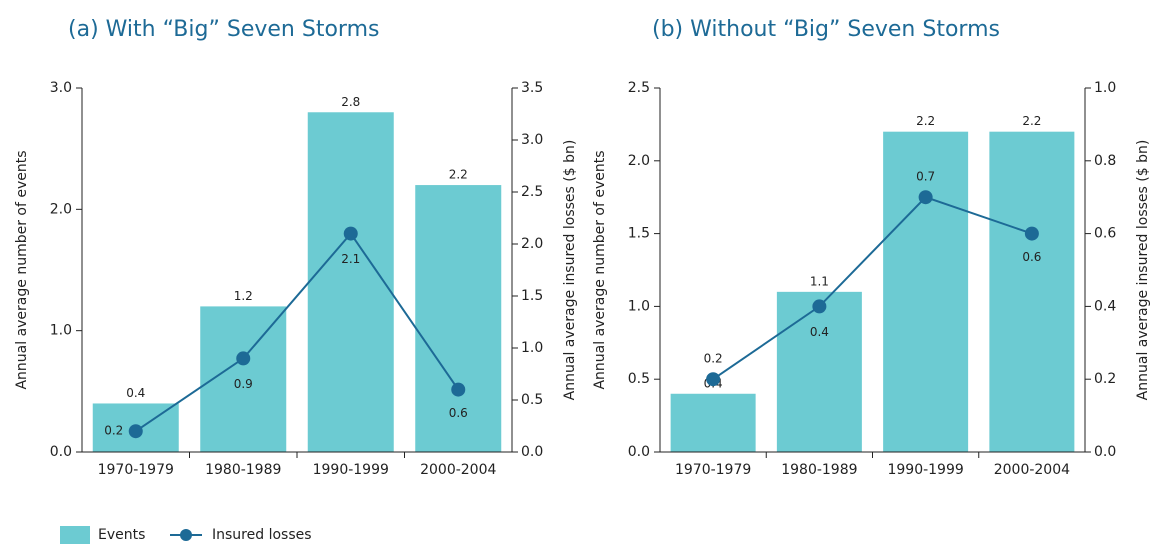 Image resolution: width=1165 pixels, height=545 pixels. What do you see at coordinates (186, 535) in the screenshot?
I see `legend-marker` at bounding box center [186, 535].